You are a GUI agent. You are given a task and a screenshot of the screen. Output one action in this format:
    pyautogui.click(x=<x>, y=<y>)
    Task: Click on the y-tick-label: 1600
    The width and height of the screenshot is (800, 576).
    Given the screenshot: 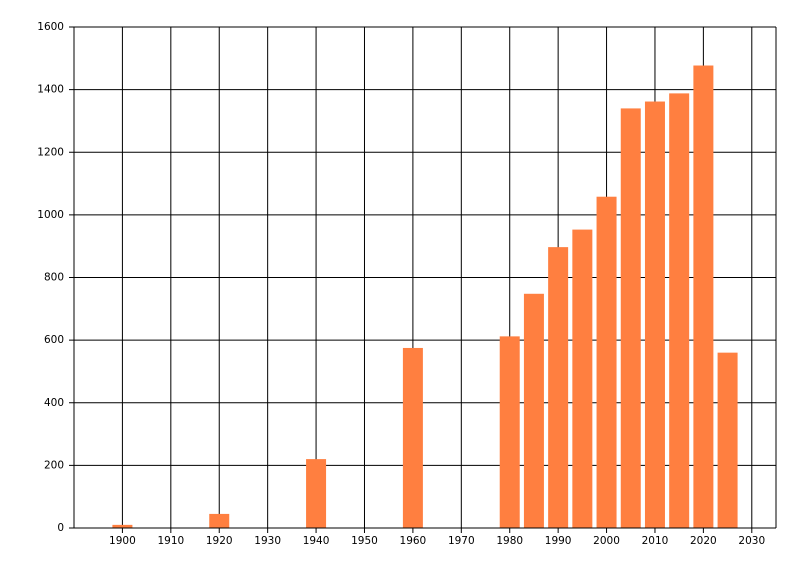 What is the action you would take?
    pyautogui.click(x=50, y=27)
    